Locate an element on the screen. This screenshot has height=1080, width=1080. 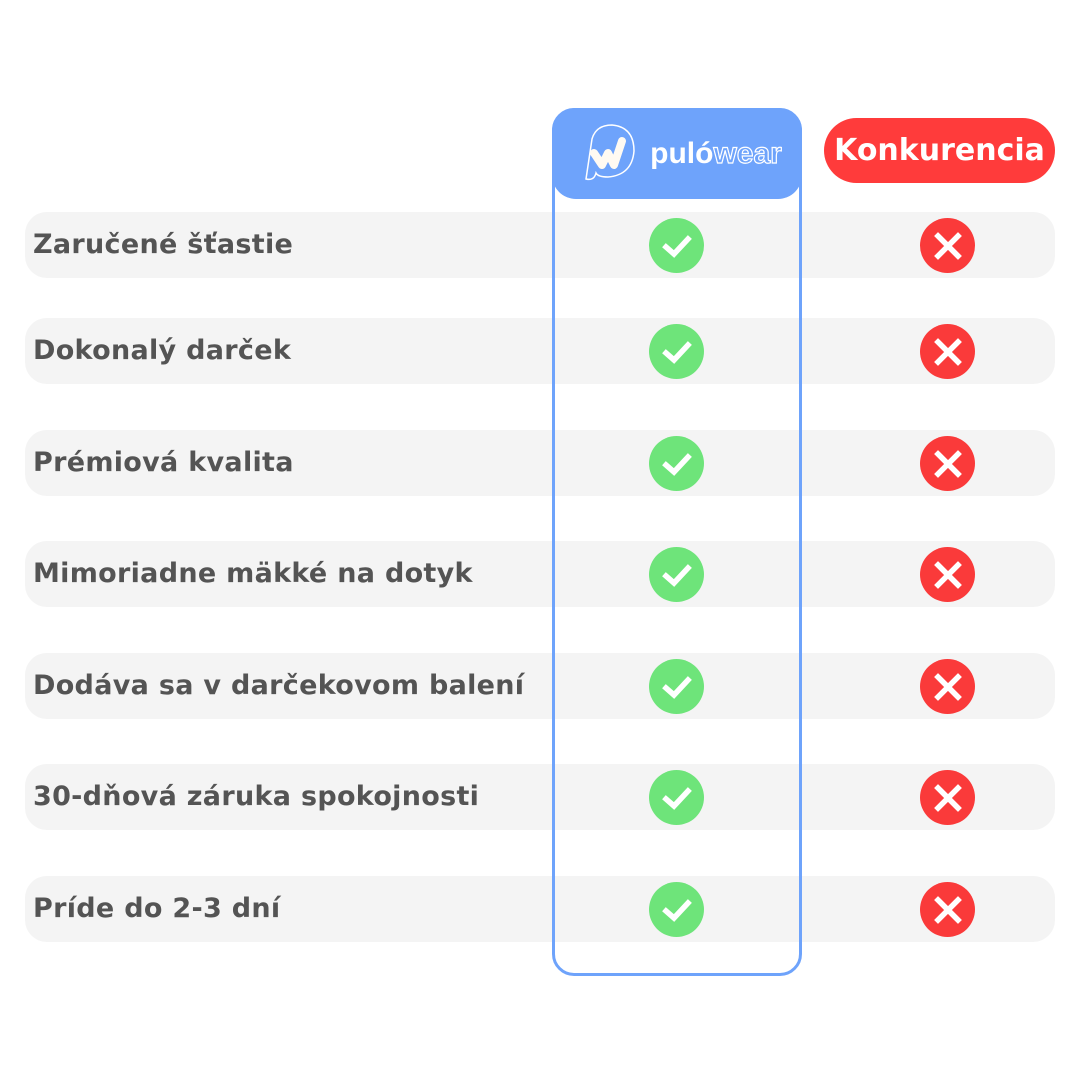
brand-name: pulówear is located at coordinates (716, 153).